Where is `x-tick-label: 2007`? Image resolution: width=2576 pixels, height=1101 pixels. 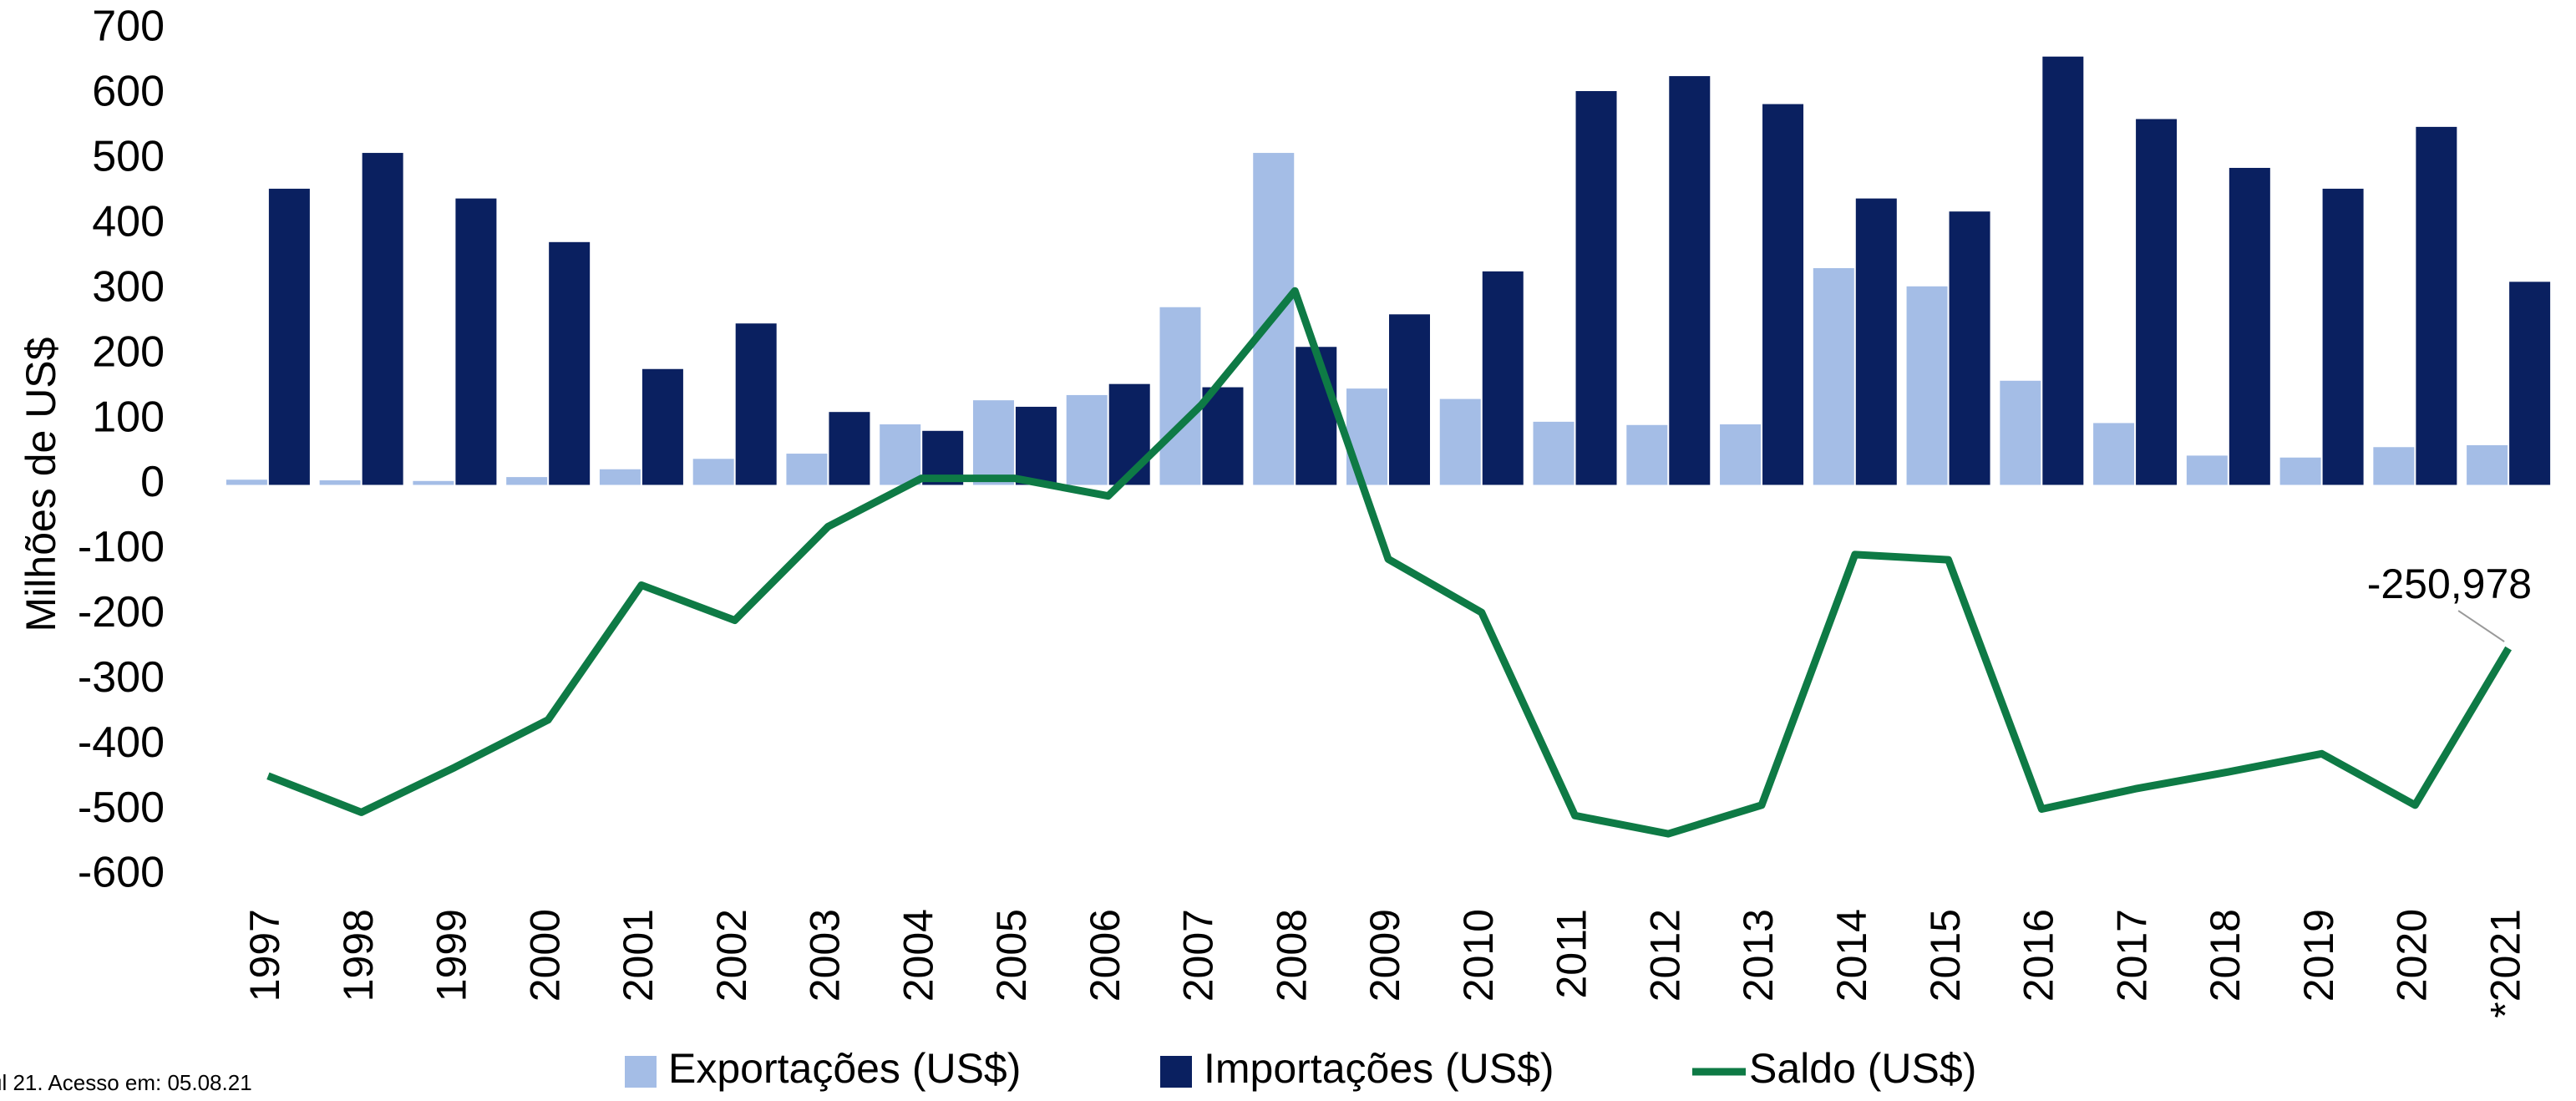 x-tick-label: 2007 is located at coordinates (1198, 955).